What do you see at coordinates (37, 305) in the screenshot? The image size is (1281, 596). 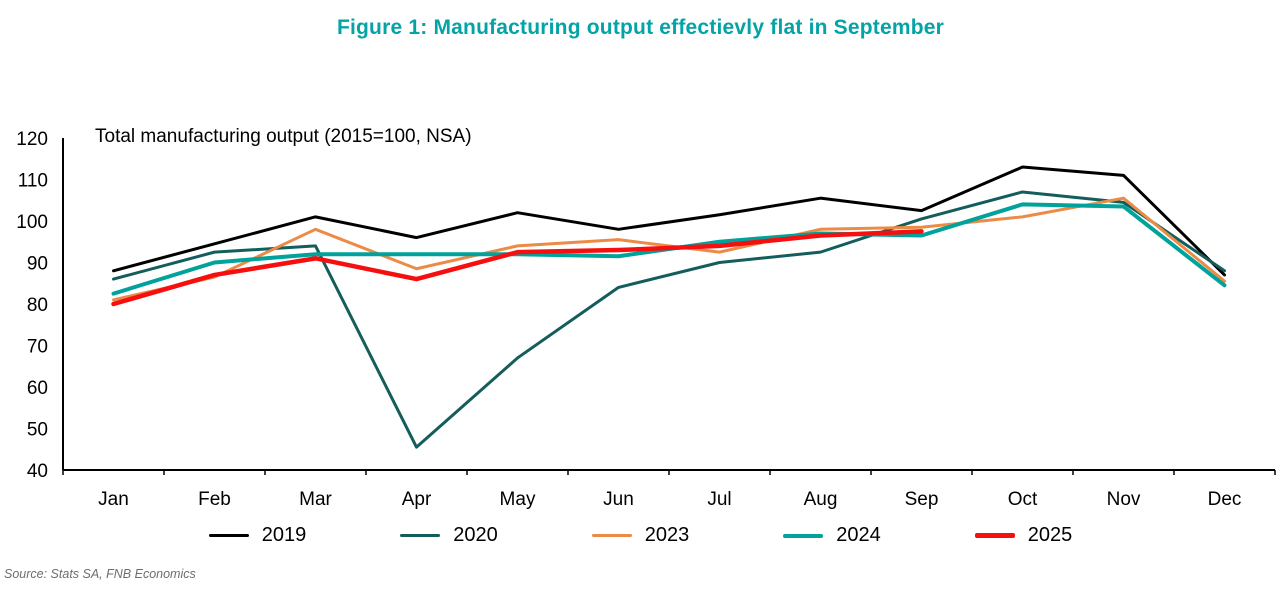 I see `y-axis-tick-label: 80` at bounding box center [37, 305].